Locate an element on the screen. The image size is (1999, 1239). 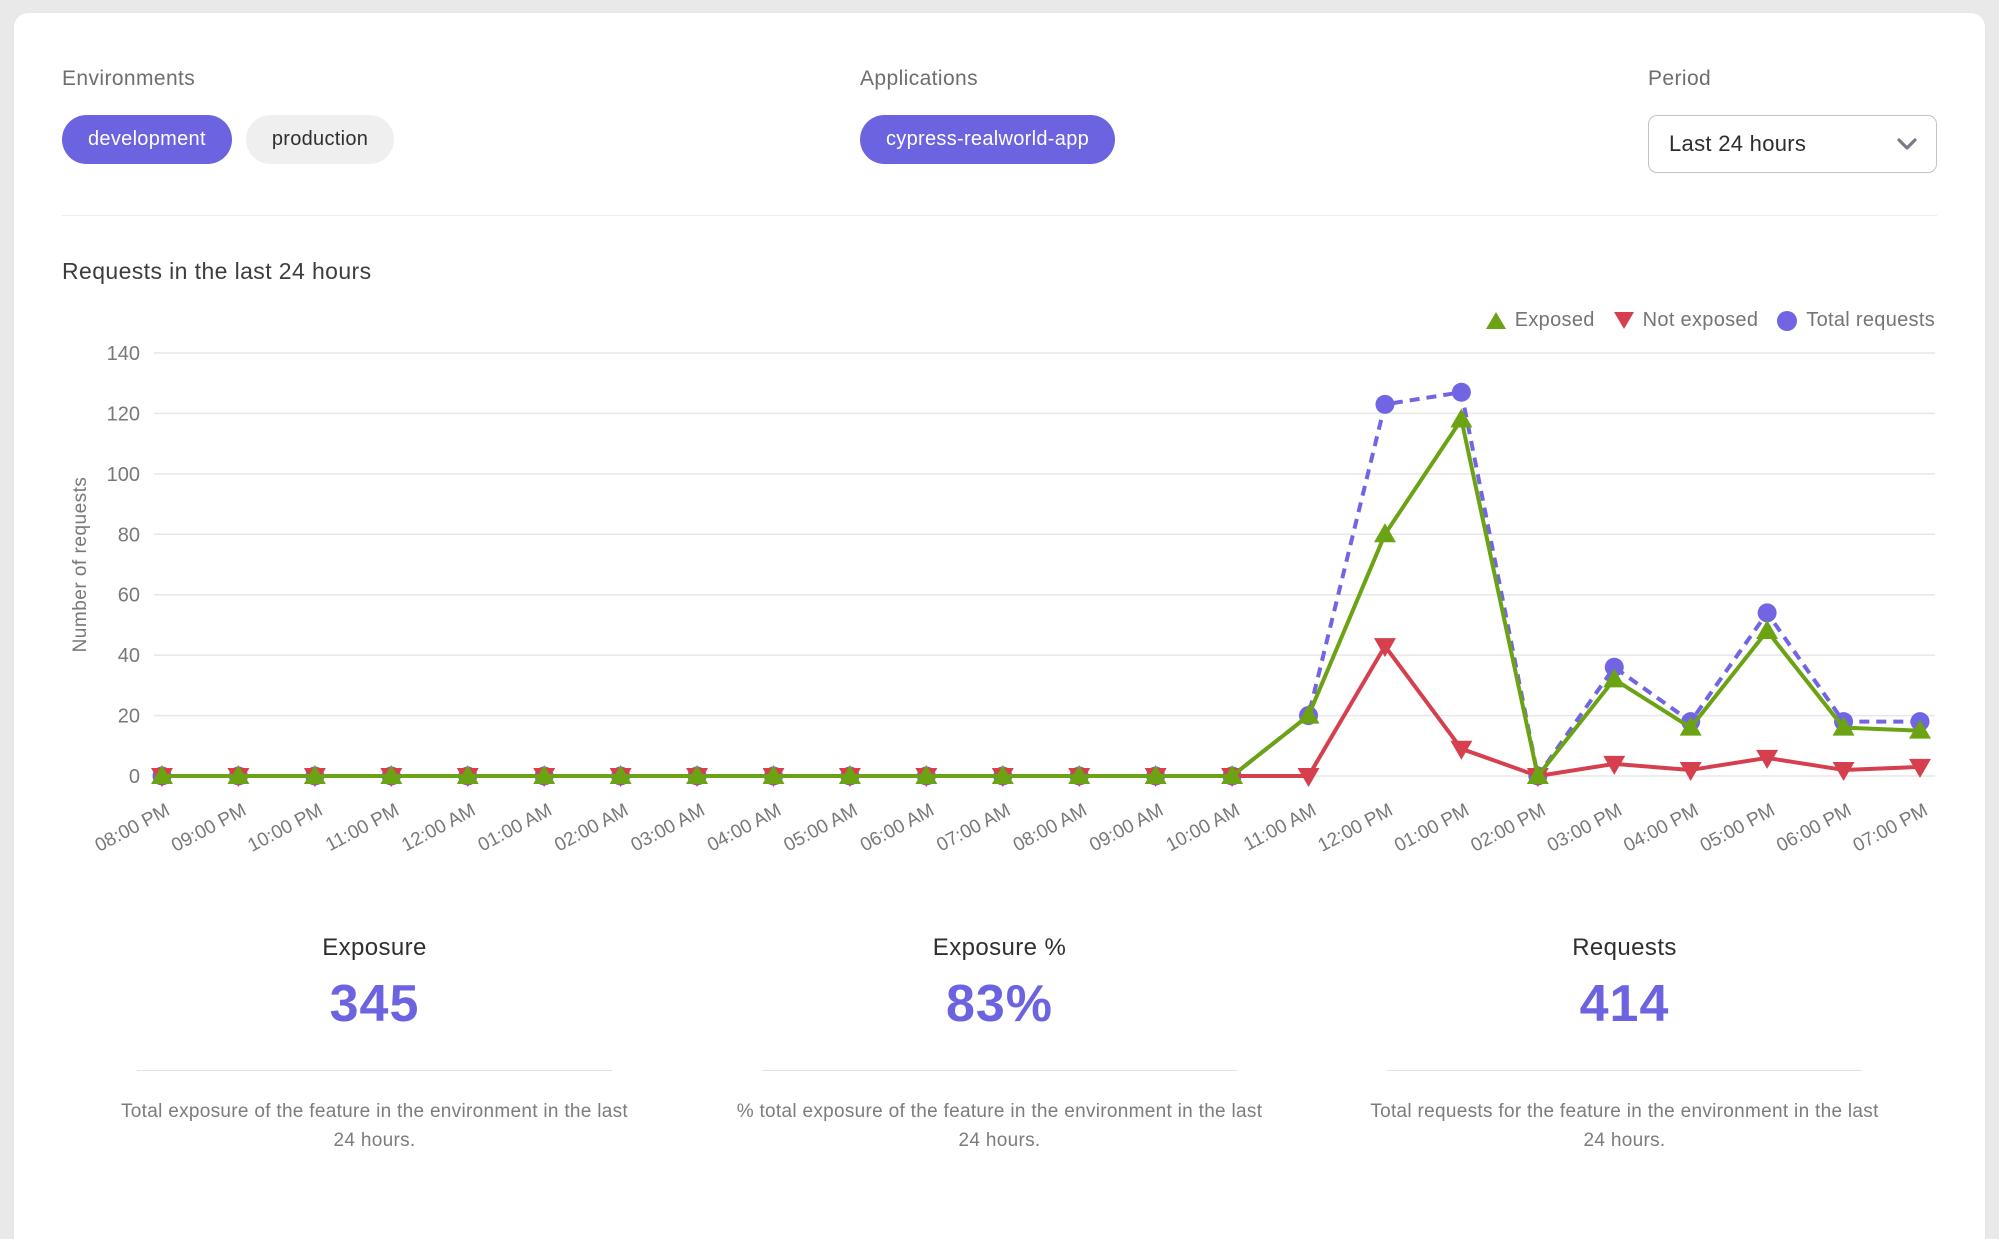
stat-value-requests: 414 is located at coordinates (1624, 1004).